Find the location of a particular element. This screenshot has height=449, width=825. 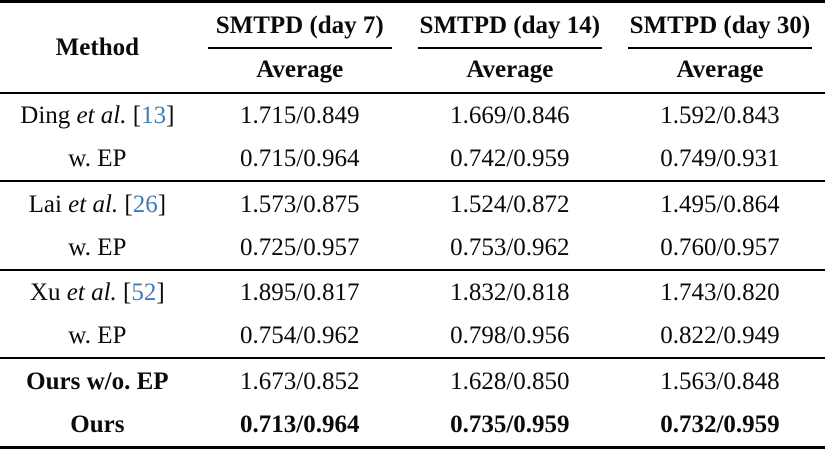

method-name: Ours w/o. EP is located at coordinates (97, 381).